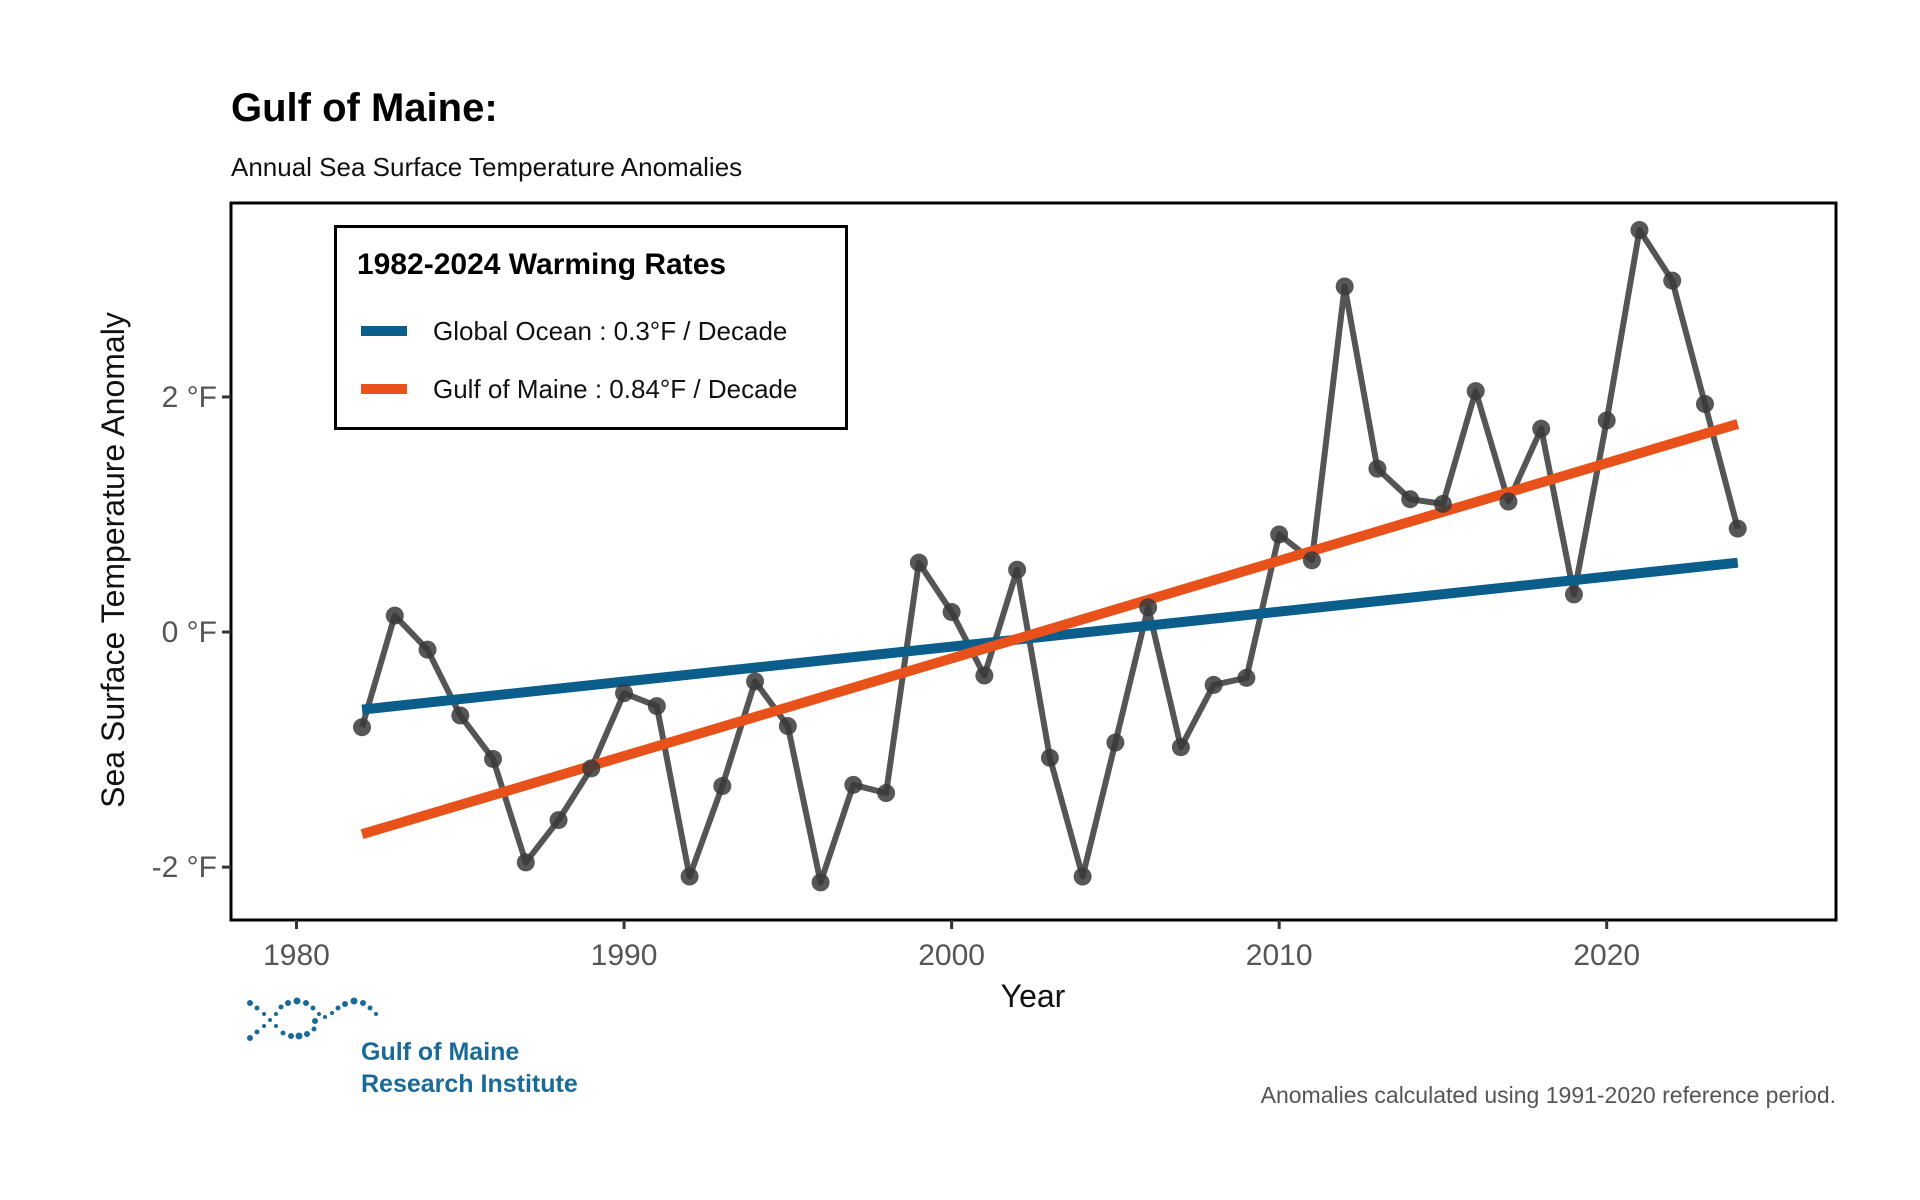  What do you see at coordinates (1639, 230) in the screenshot?
I see `data-point-2021` at bounding box center [1639, 230].